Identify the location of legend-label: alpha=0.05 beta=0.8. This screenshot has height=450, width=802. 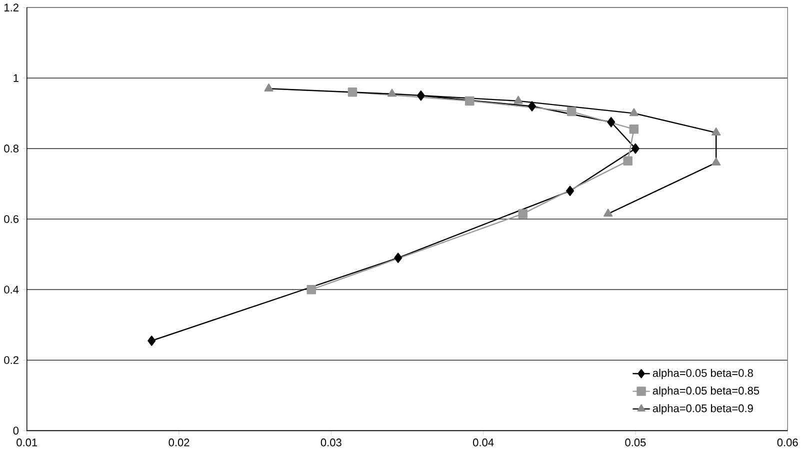
(702, 374).